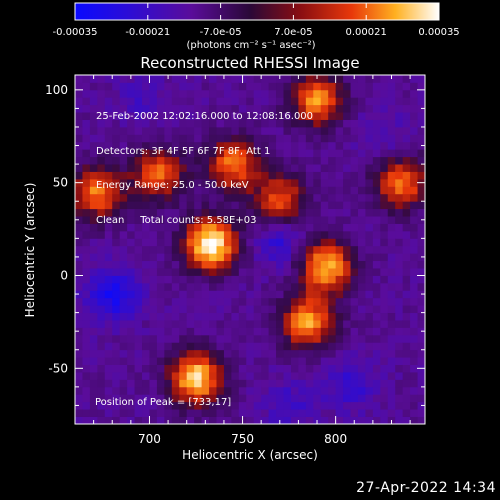 The height and width of the screenshot is (500, 500). Describe the element at coordinates (149, 439) in the screenshot. I see `x-tick-label: 700` at that location.